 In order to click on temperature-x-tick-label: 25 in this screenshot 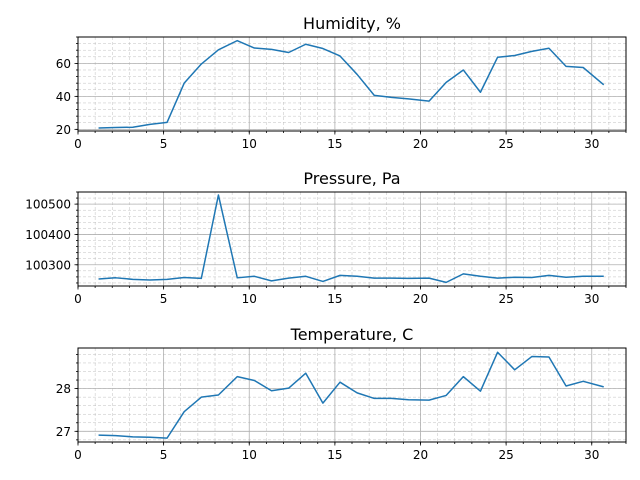, I will do `click(505, 455)`.